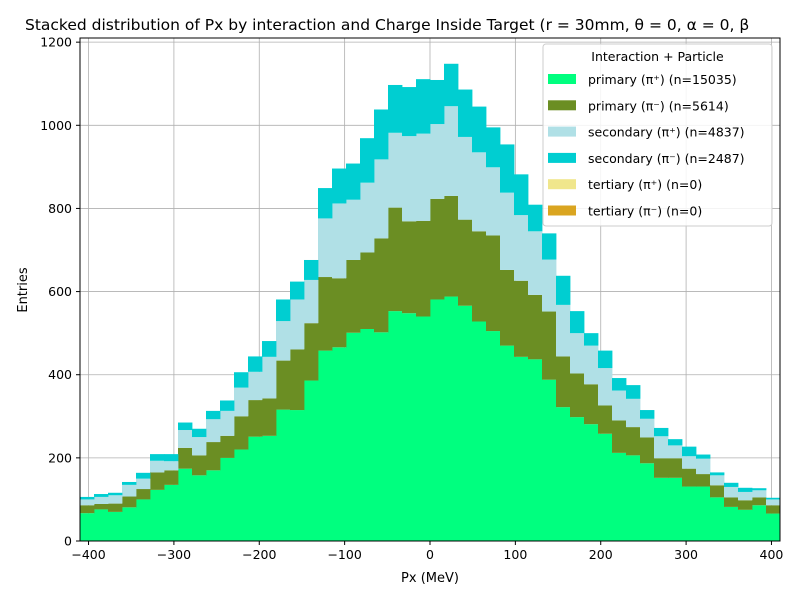 This screenshot has height=600, width=800. Describe the element at coordinates (507, 168) in the screenshot. I see `bar-s3-b30` at that location.